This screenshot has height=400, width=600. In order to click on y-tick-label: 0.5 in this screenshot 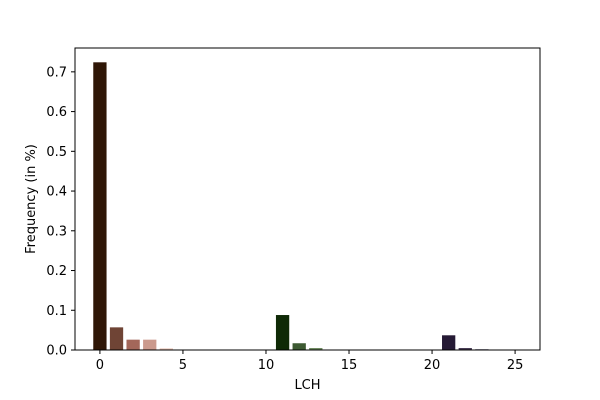, I will do `click(56, 152)`.